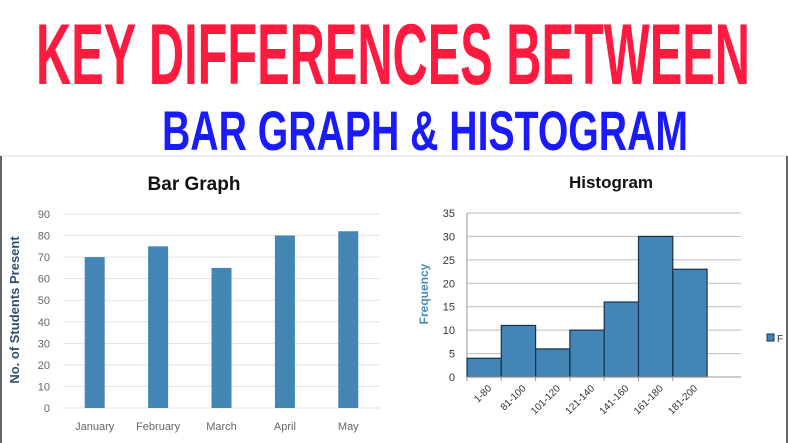  Describe the element at coordinates (44, 237) in the screenshot. I see `y-tick-label: 80` at that location.